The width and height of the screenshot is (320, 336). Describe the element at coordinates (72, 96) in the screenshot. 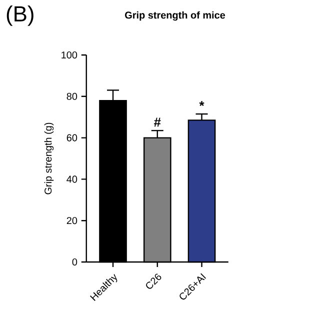

I see `y-tick-label: 80` at that location.